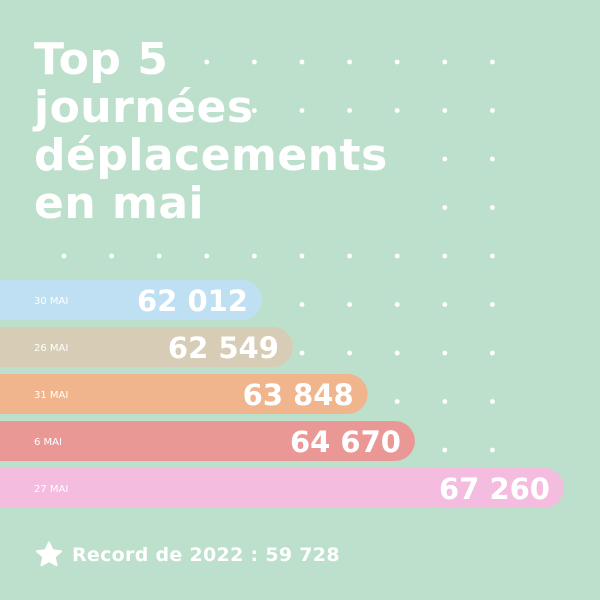 The height and width of the screenshot is (600, 600). Describe the element at coordinates (206, 555) in the screenshot. I see `record-text: Record de 2022 : 59 728` at that location.